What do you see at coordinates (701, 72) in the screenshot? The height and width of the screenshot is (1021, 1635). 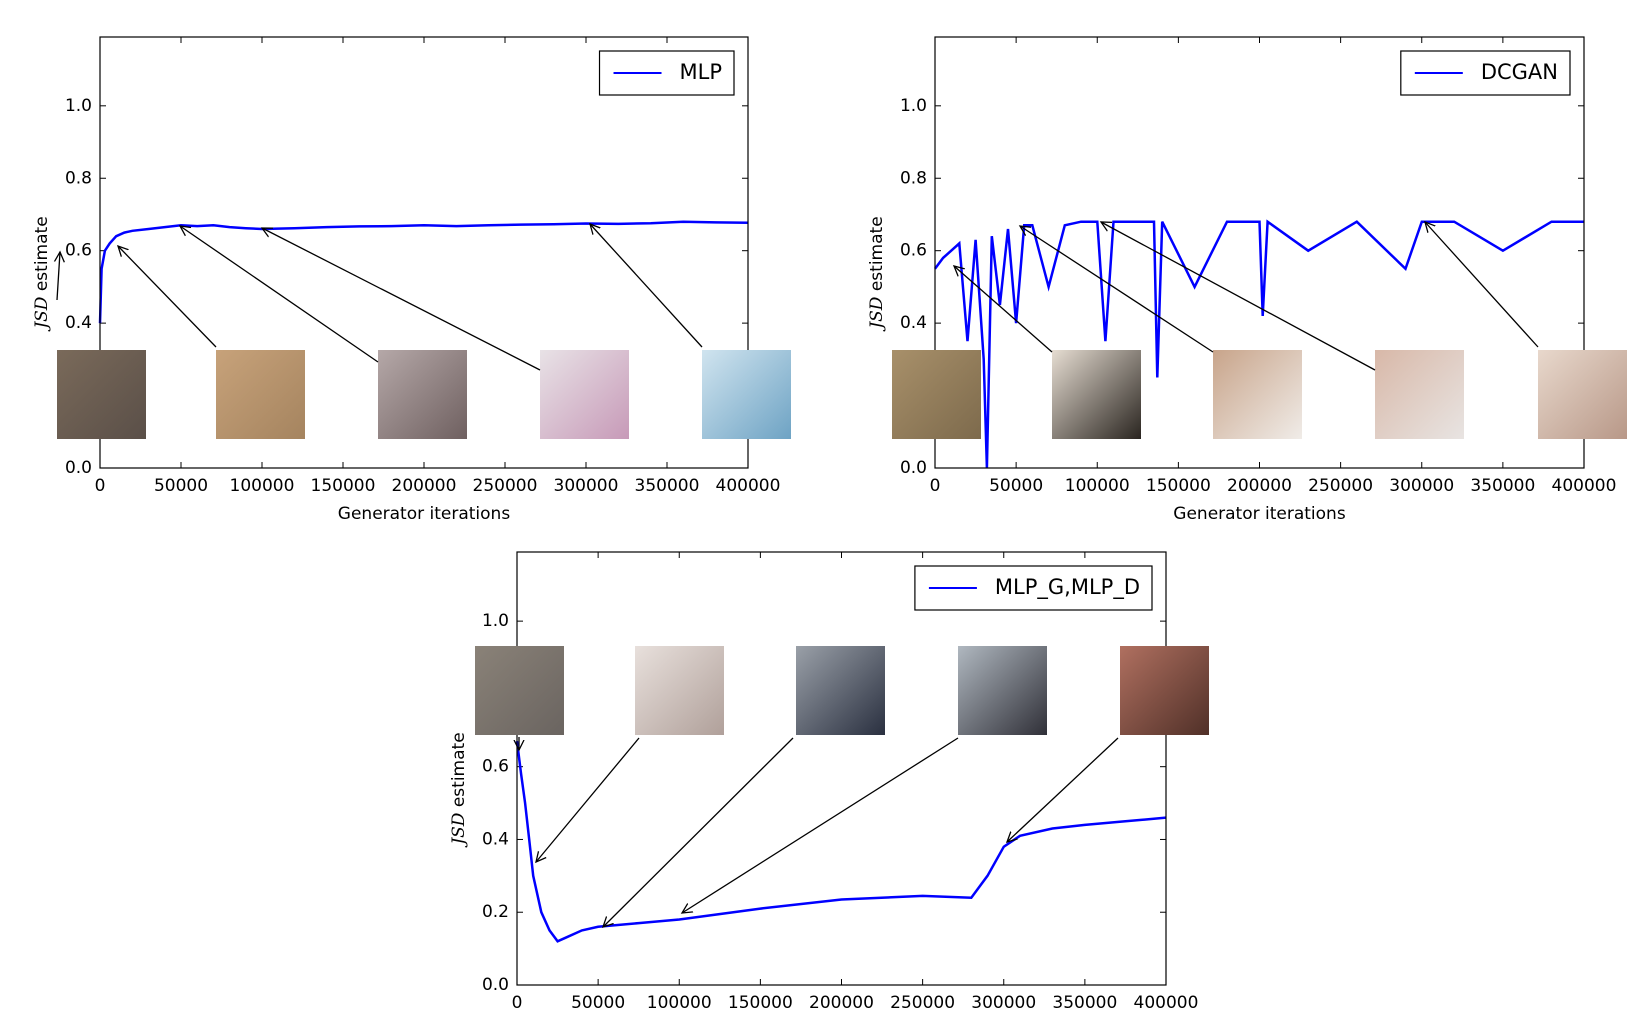 I see `legend-label: MLP` at bounding box center [701, 72].